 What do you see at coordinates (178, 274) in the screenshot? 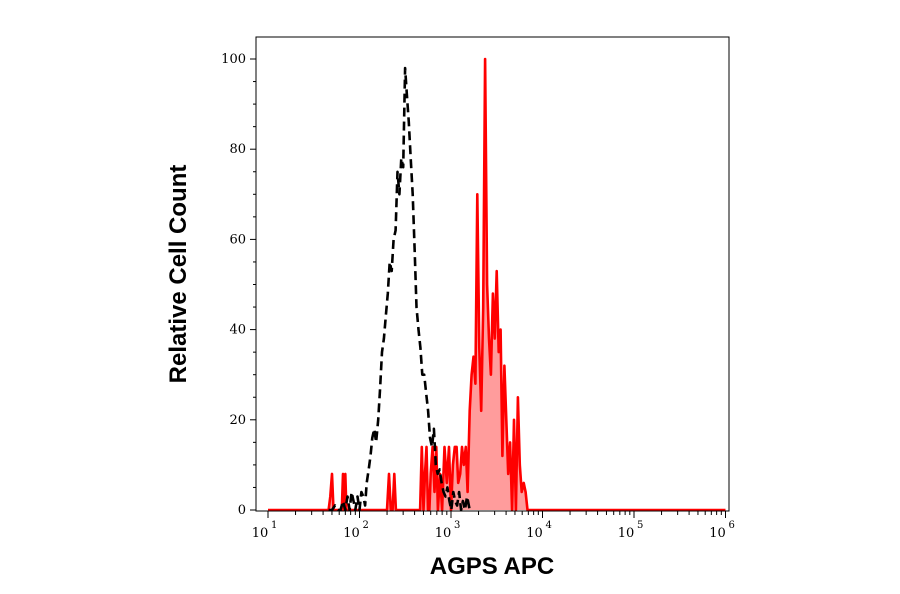
I see `y-axis-title: Relative Cell Count` at bounding box center [178, 274].